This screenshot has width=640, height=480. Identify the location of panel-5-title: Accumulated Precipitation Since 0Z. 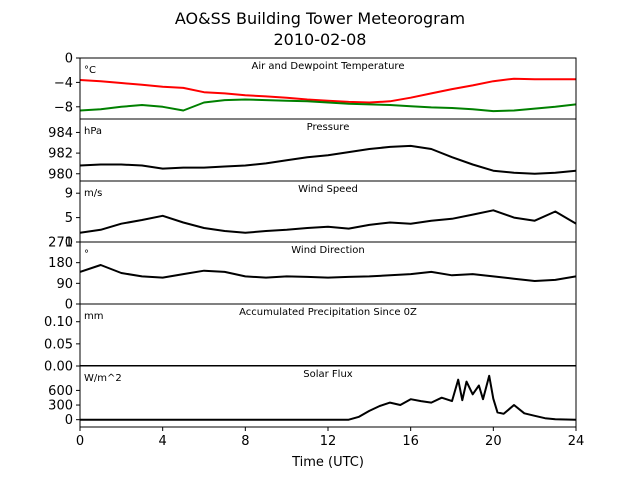
(328, 312).